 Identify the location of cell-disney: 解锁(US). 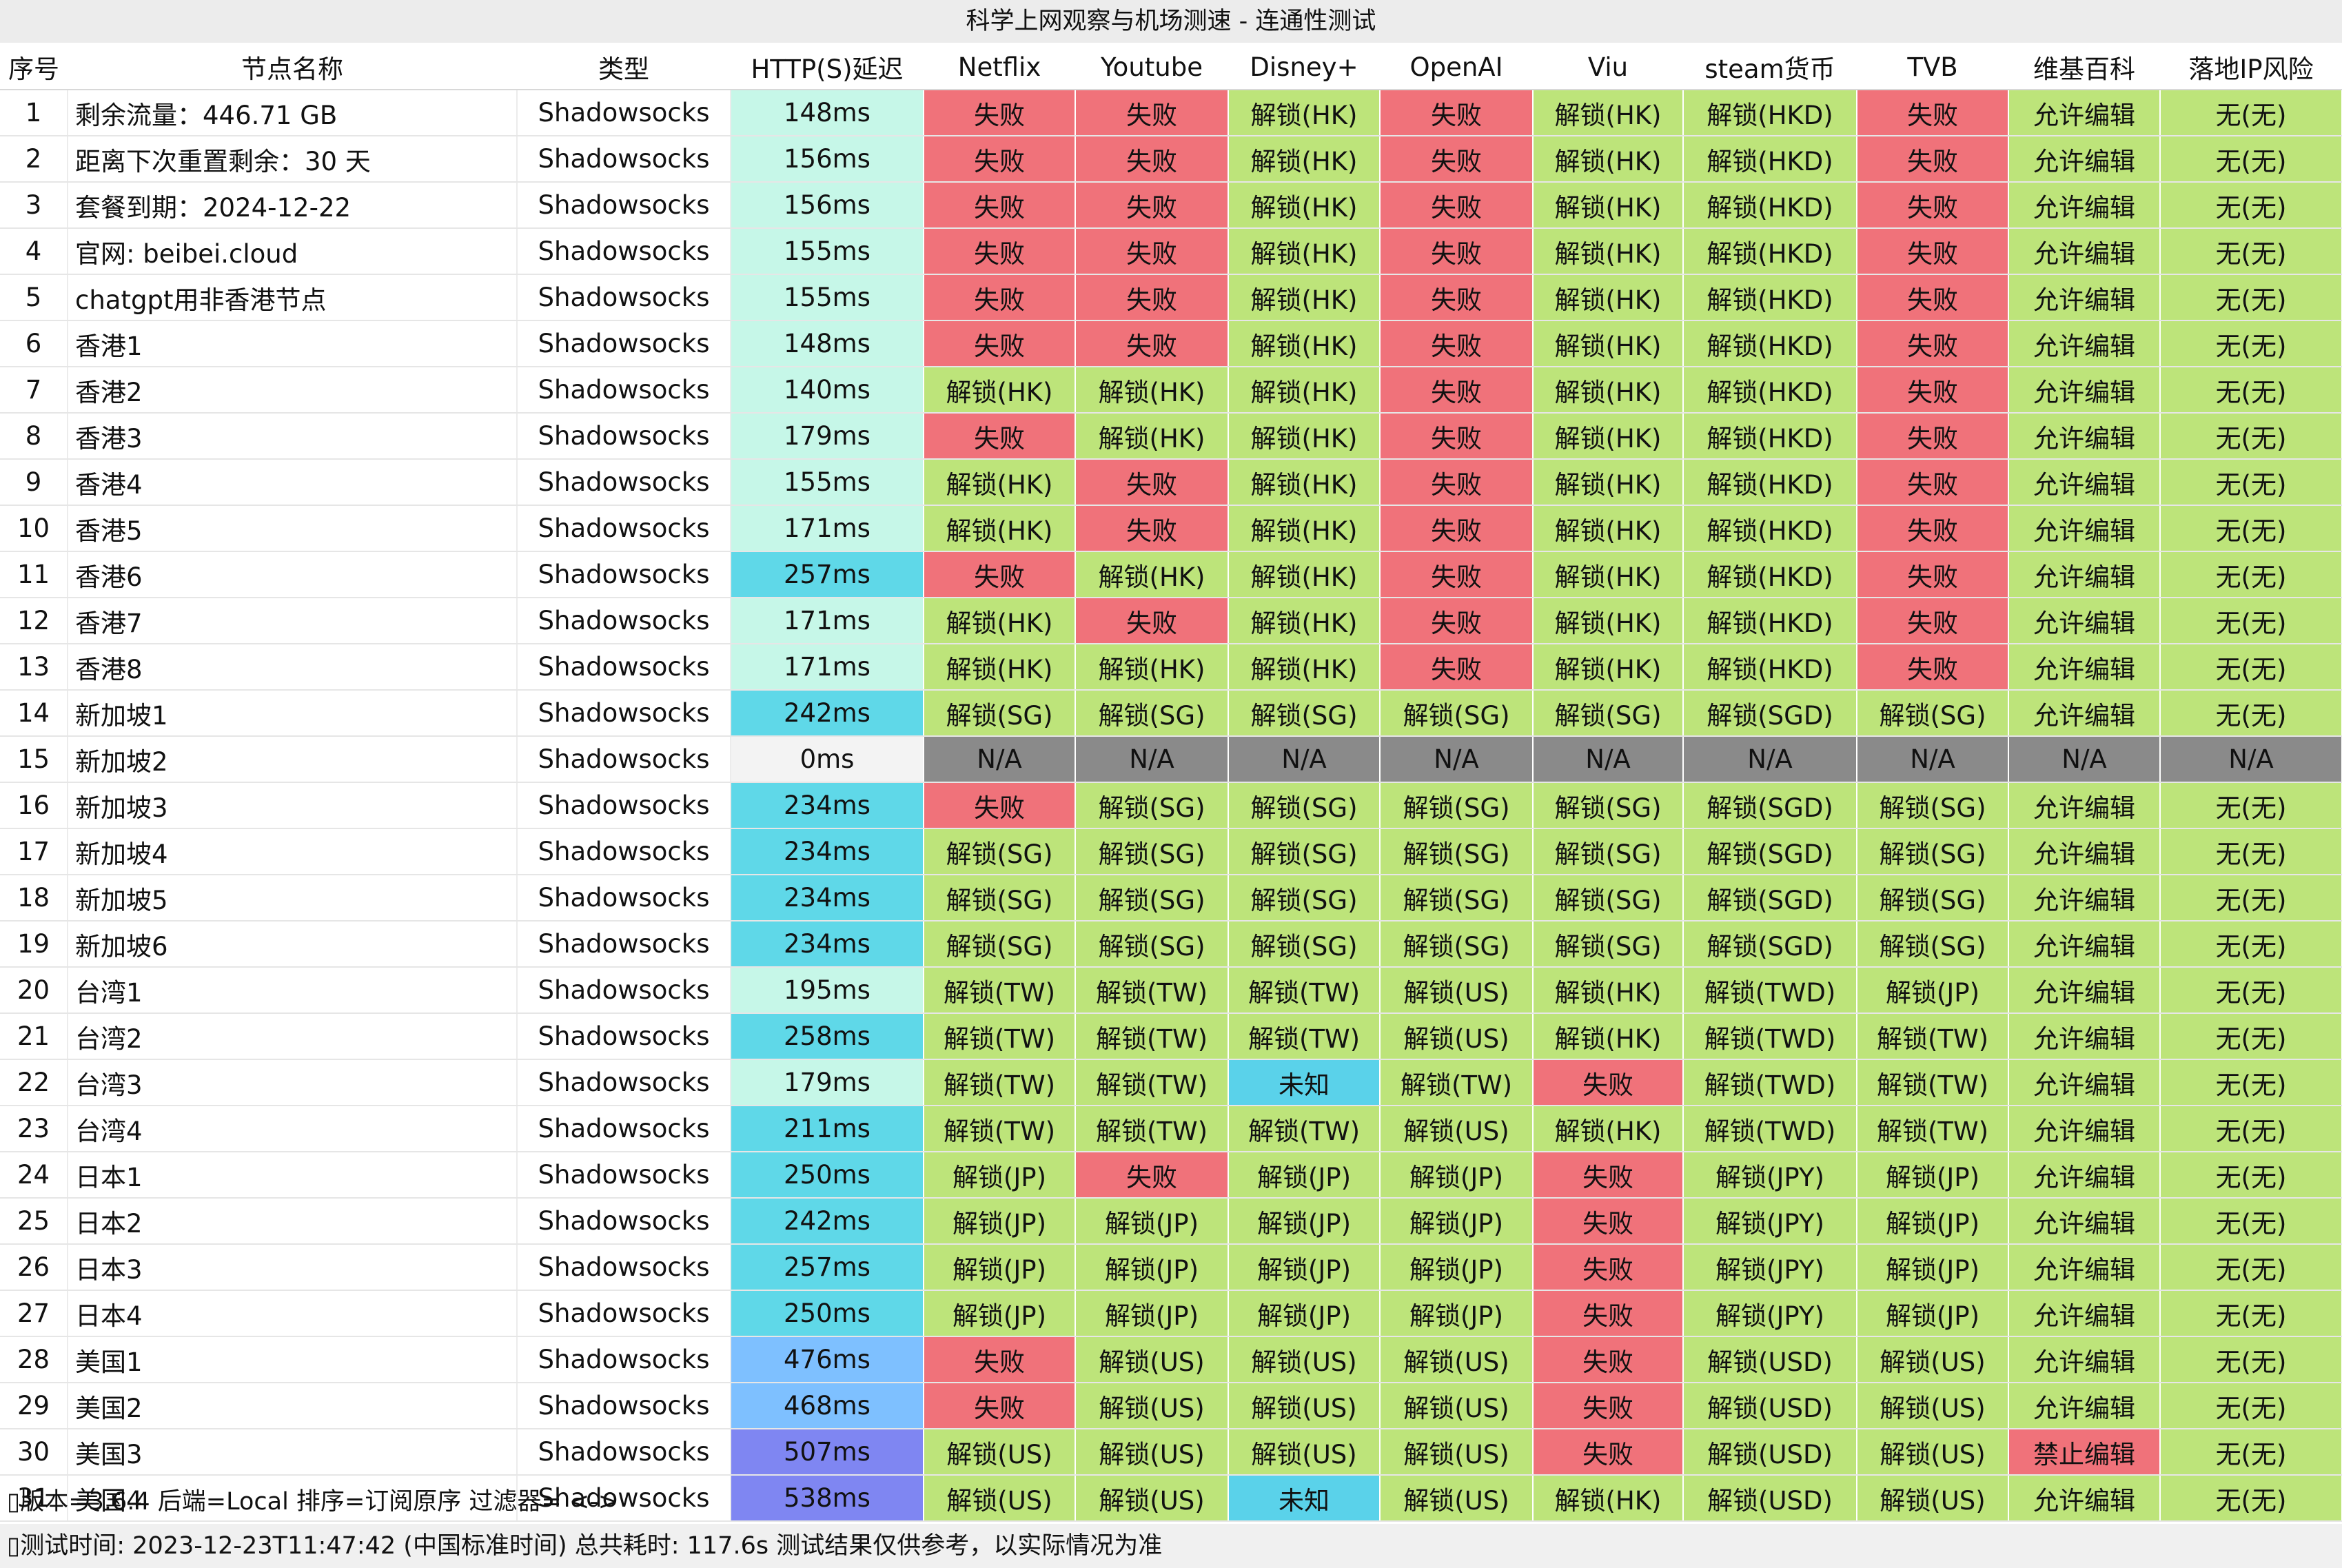
(1304, 1452).